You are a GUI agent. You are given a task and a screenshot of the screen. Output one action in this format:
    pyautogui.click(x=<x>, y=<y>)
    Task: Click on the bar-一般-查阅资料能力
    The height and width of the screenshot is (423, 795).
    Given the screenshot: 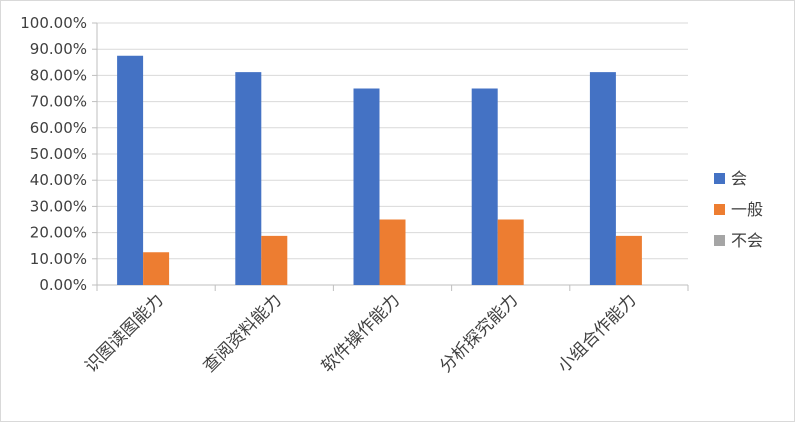 What is the action you would take?
    pyautogui.click(x=274, y=260)
    